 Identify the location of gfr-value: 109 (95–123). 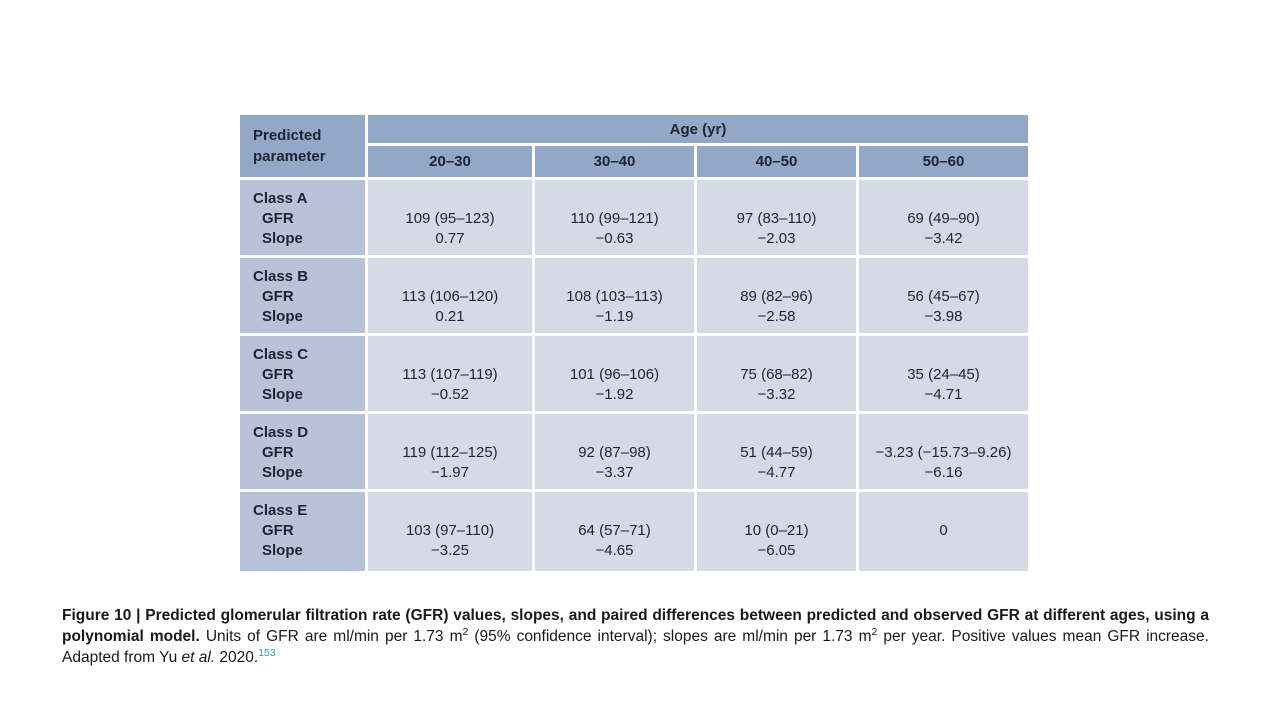
(450, 218).